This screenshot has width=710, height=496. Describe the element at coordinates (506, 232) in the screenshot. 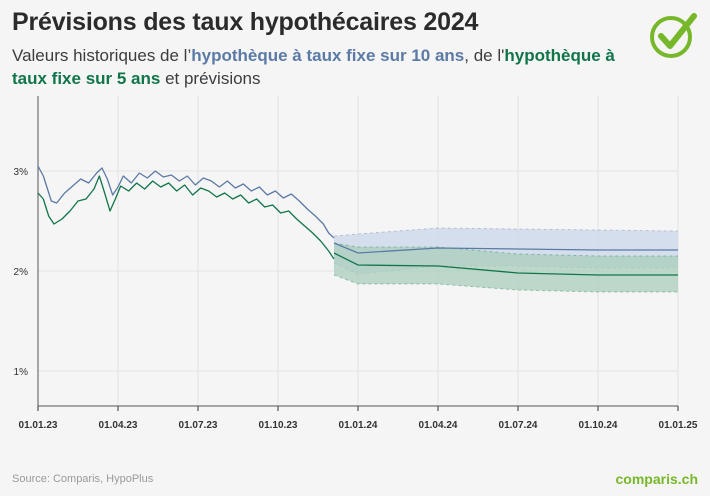

I see `ten_year-band-upper-edge` at that location.